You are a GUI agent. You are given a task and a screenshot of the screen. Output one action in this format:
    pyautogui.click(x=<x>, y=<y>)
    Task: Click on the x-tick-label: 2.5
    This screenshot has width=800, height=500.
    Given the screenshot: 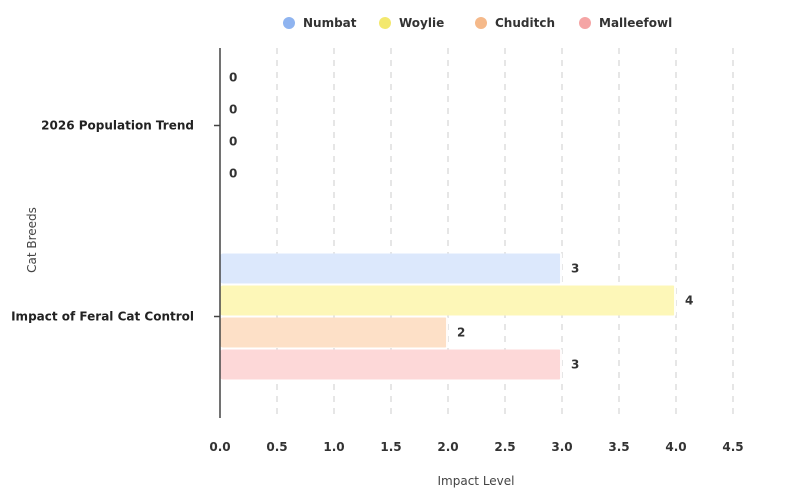 What is the action you would take?
    pyautogui.click(x=504, y=447)
    